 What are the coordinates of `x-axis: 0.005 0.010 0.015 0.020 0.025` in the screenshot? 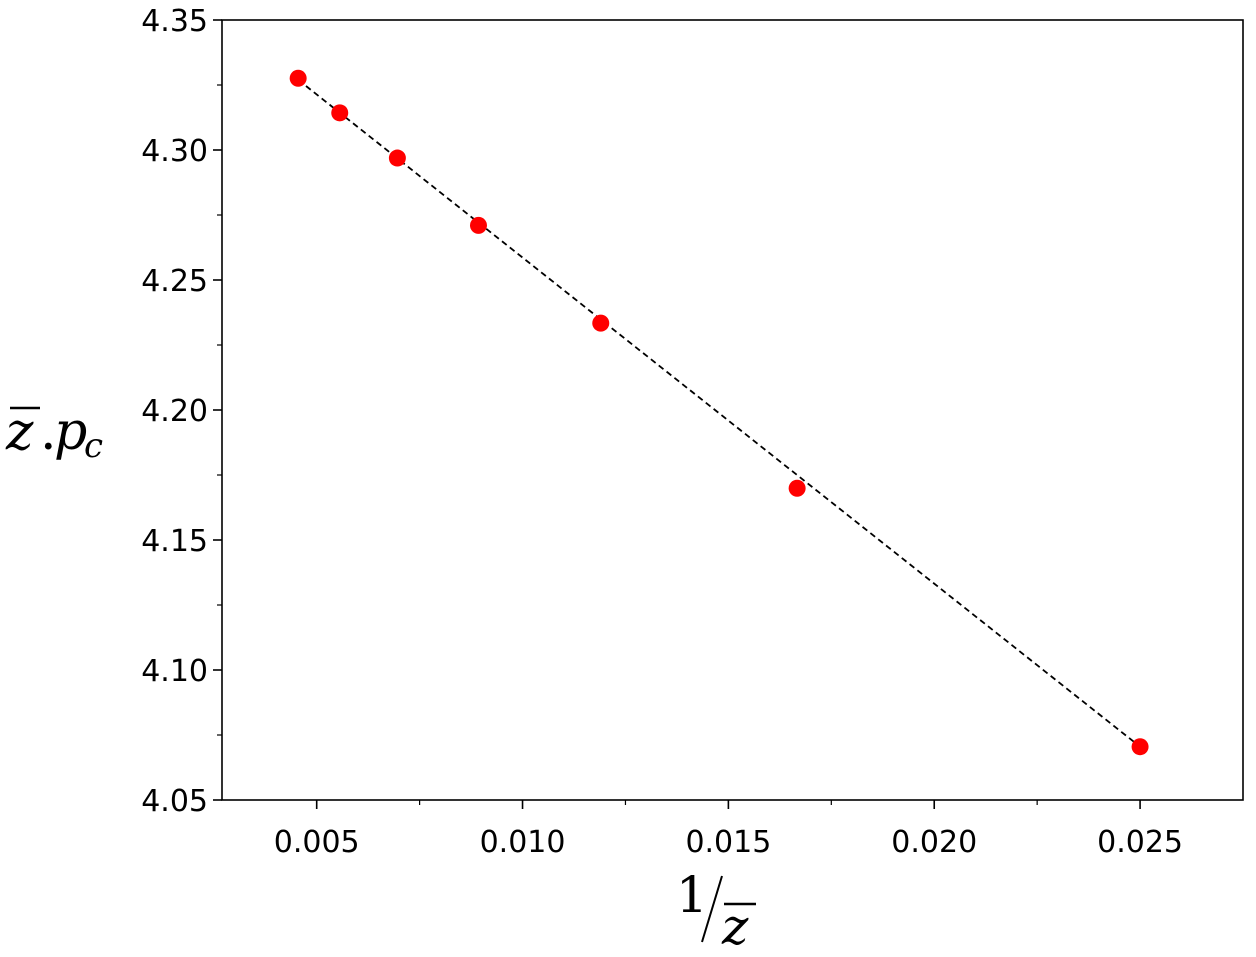 It's located at (728, 830).